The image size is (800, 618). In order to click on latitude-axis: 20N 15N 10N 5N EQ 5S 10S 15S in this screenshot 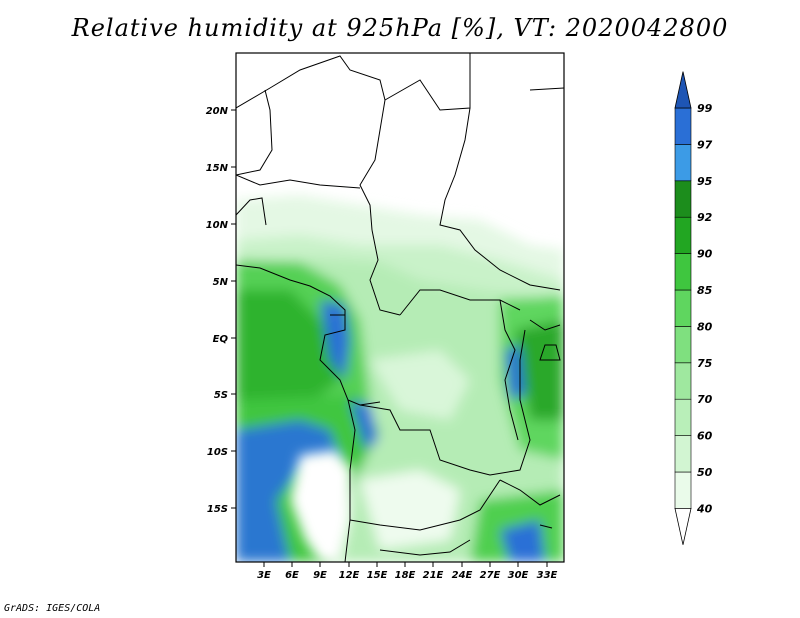, I will do `click(221, 310)`.